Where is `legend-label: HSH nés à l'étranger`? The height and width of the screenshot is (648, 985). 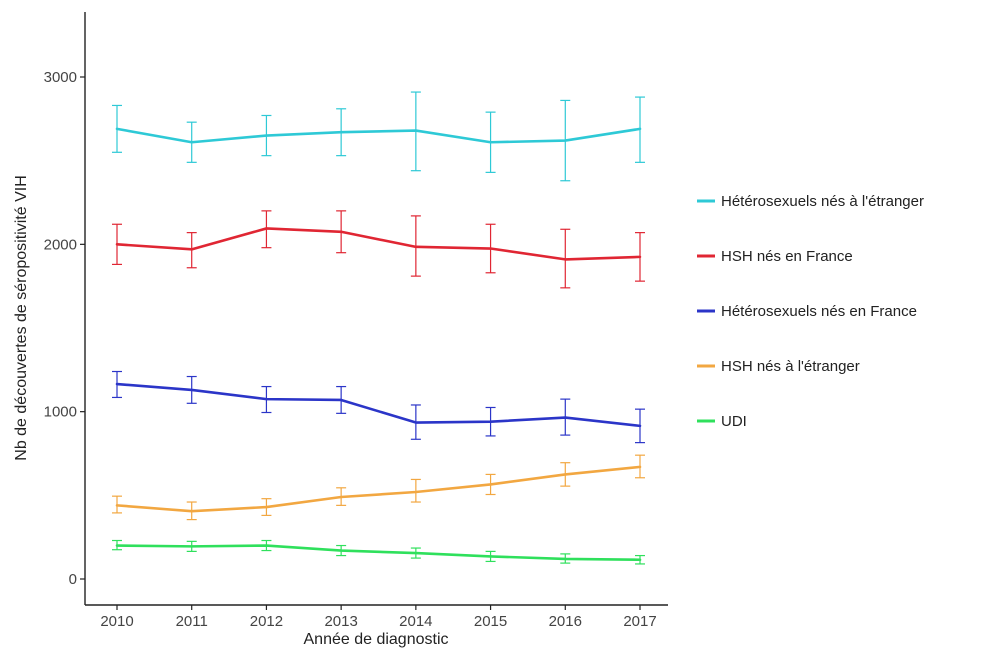 legend-label: HSH nés à l'étranger is located at coordinates (790, 366).